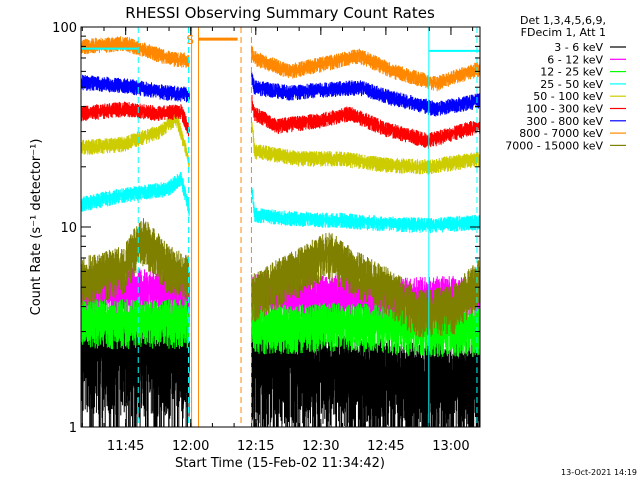 This screenshot has width=640, height=480. What do you see at coordinates (190, 446) in the screenshot?
I see `x-tick-label: 12:00` at bounding box center [190, 446].